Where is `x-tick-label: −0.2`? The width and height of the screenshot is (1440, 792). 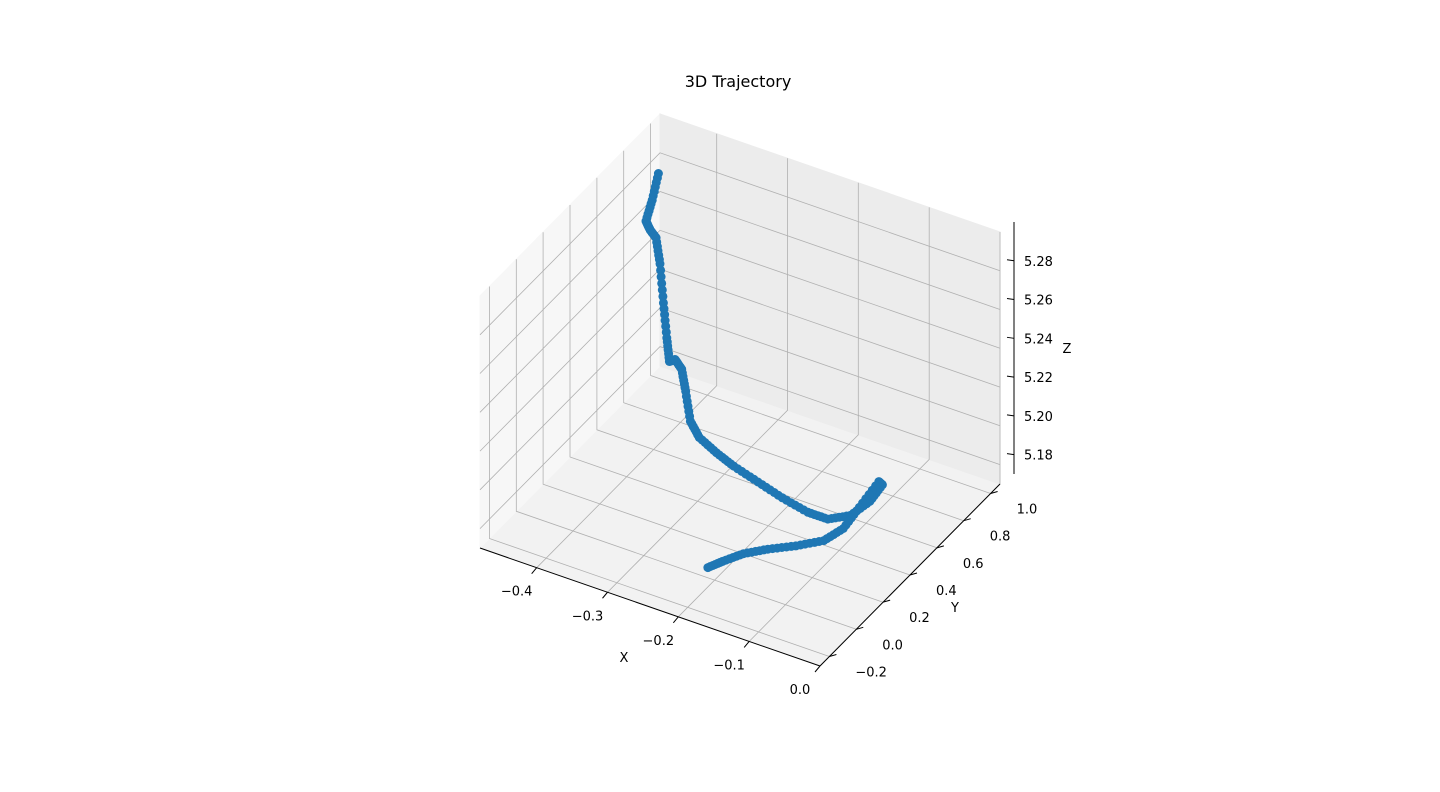
x-tick-label: −0.2 is located at coordinates (659, 641).